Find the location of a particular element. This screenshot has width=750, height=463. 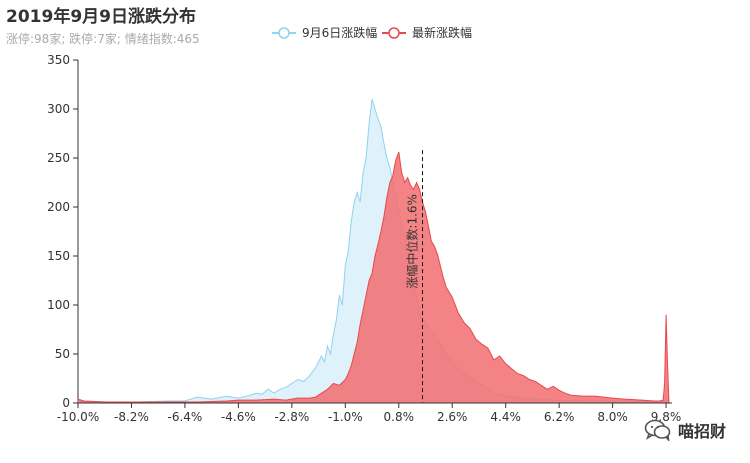

chart-title: 2019年9月9日涨跌分布 is located at coordinates (101, 17).